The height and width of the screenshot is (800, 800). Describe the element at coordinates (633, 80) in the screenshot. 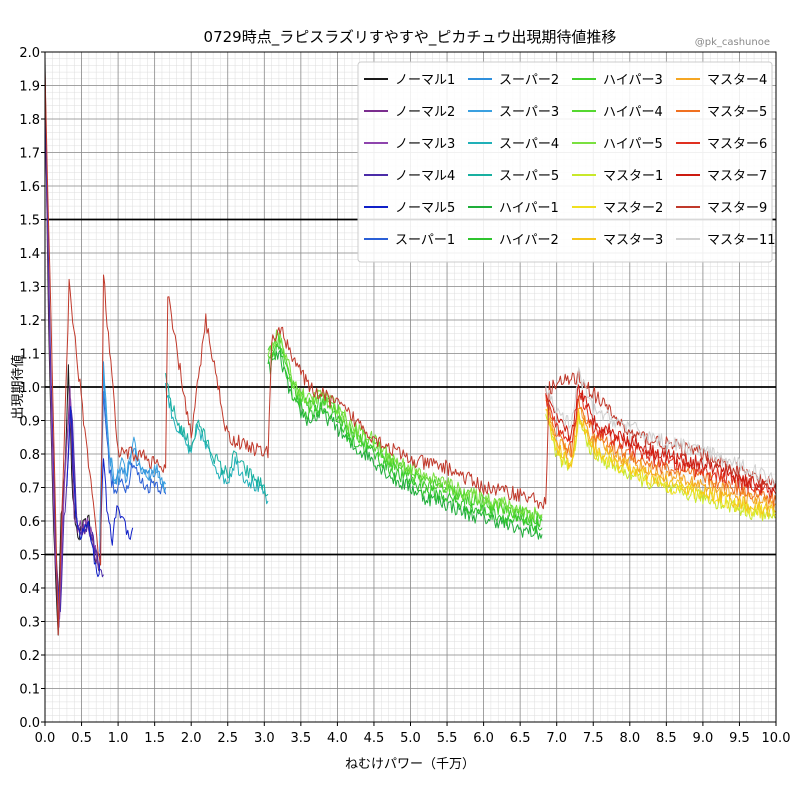

I see `legend-label: ハイパー3` at that location.